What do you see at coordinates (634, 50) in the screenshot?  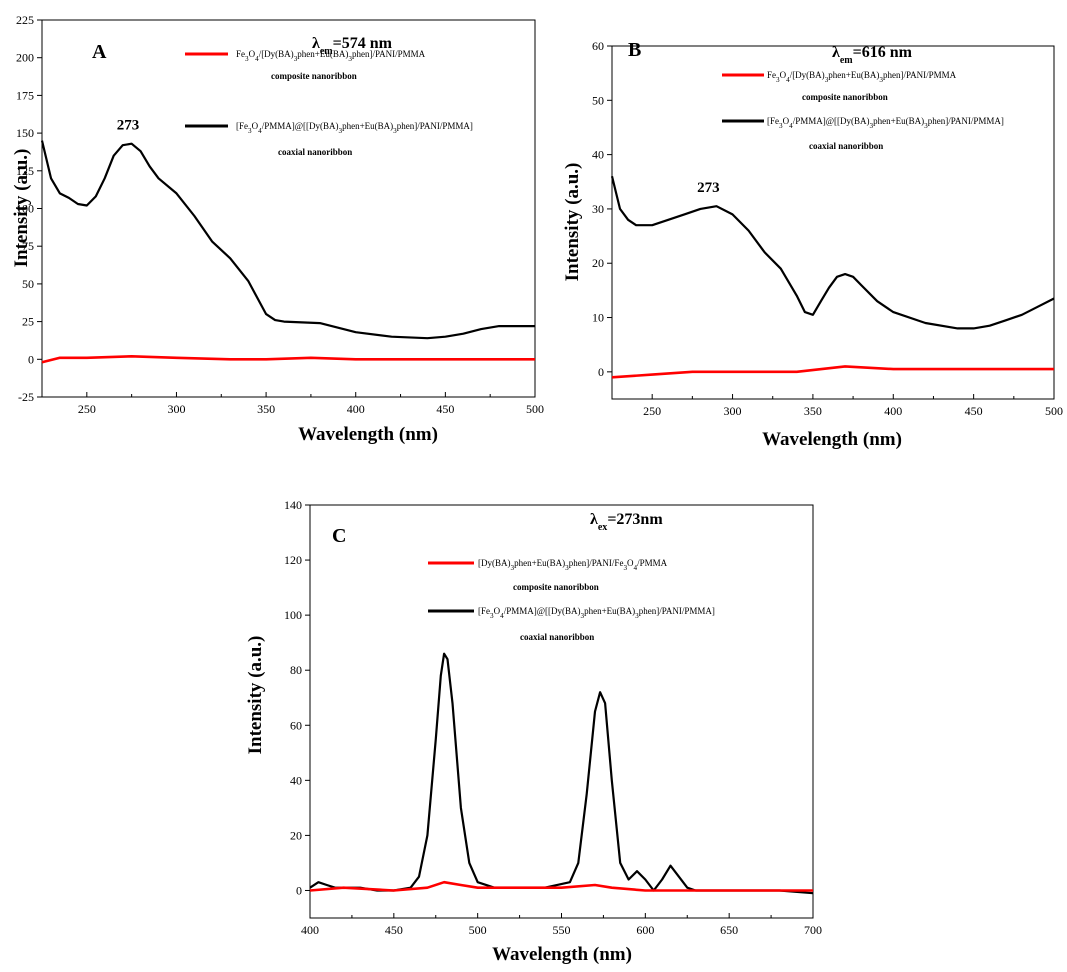 I see `panel-label: B` at bounding box center [634, 50].